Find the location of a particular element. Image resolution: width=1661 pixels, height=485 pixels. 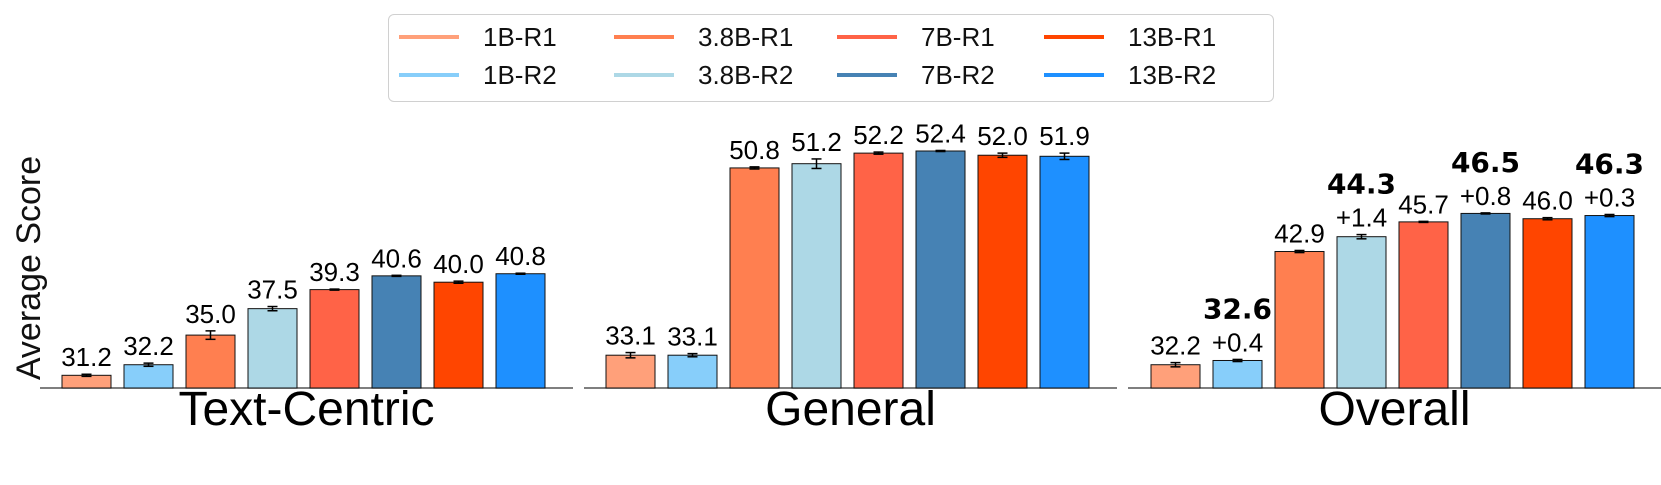

category-label: General is located at coordinates (850, 409).